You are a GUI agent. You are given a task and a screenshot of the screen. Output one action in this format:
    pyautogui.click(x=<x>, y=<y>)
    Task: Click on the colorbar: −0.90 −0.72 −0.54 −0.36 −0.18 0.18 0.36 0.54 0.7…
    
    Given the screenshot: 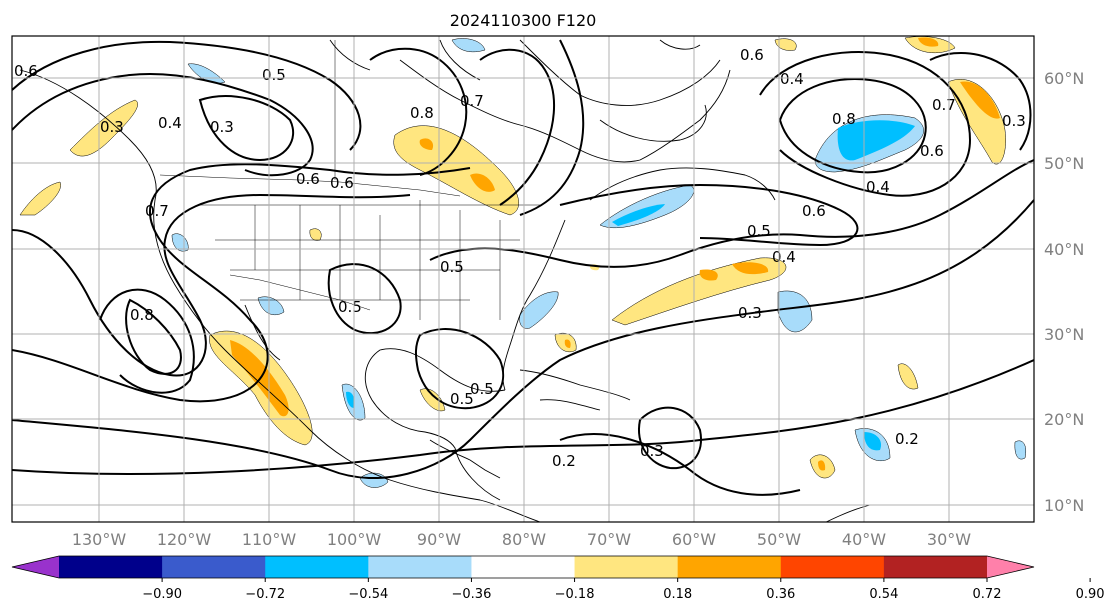 What is the action you would take?
    pyautogui.click(x=558, y=578)
    